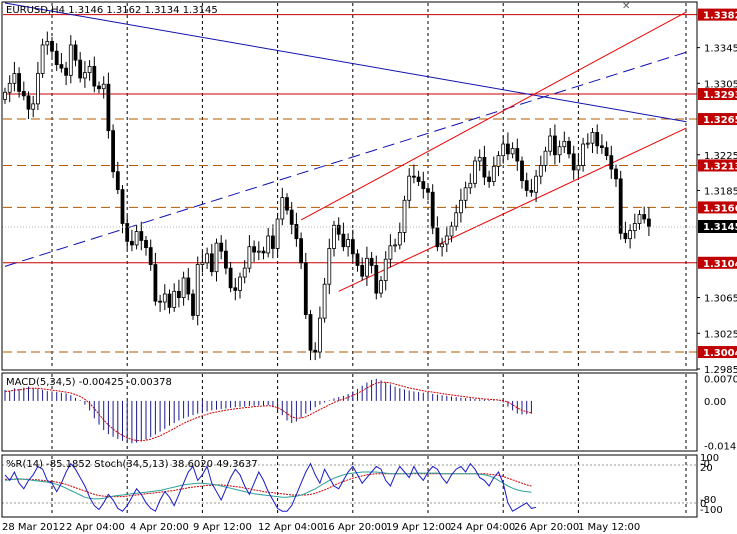 The height and width of the screenshot is (534, 737). I want to click on close-icon: ✕, so click(626, 6).